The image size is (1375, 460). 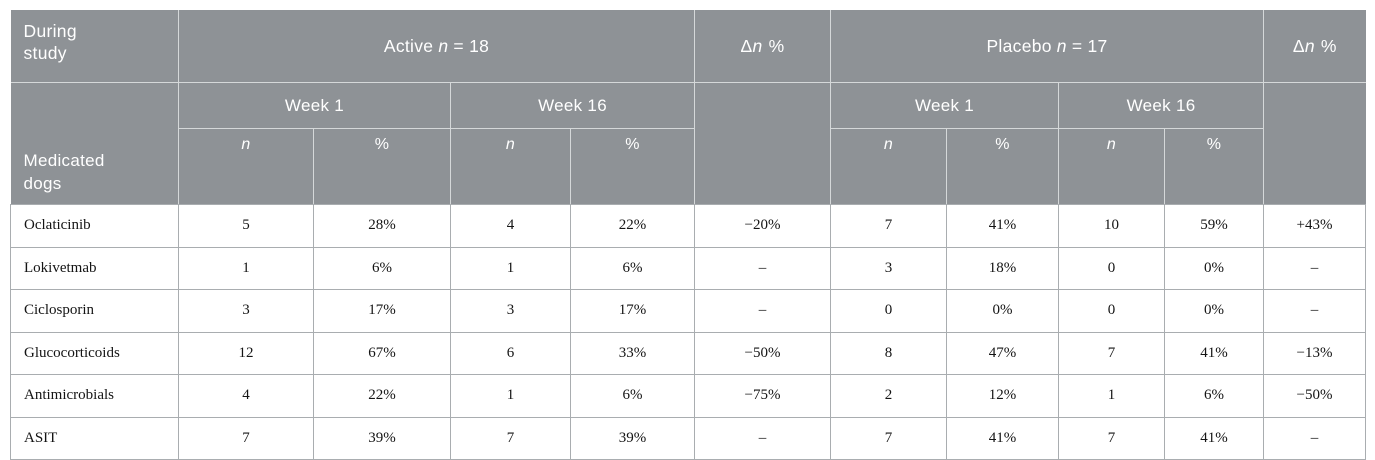 I want to click on row-label: Antimicrobials, so click(x=94, y=396).